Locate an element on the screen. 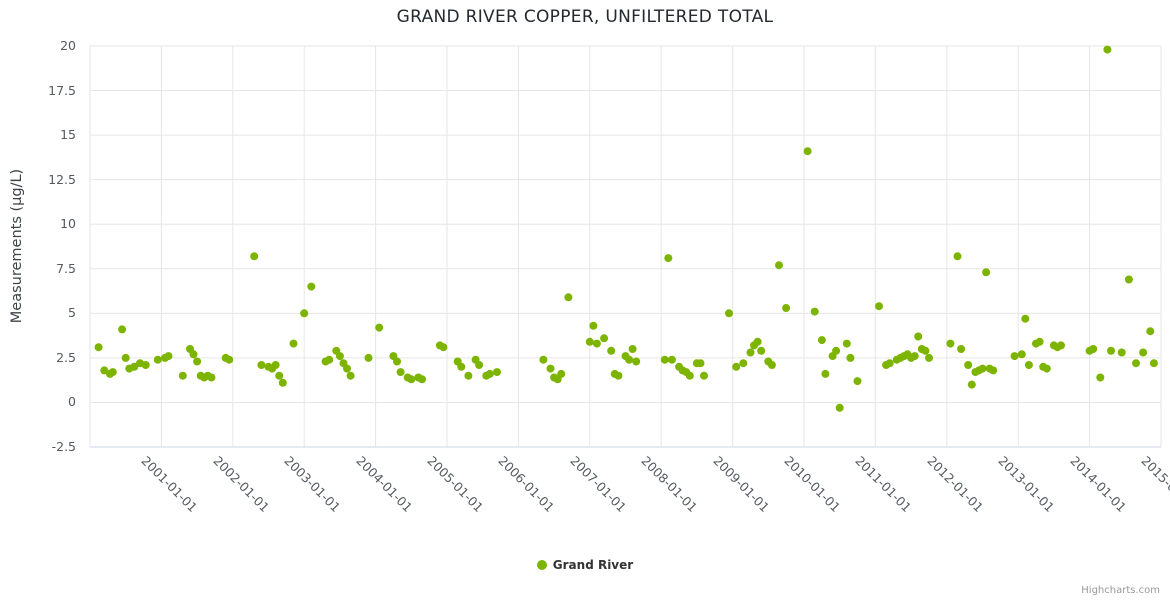 This screenshot has height=600, width=1170. highcharts-credits-link: Highcharts.com is located at coordinates (1120, 590).